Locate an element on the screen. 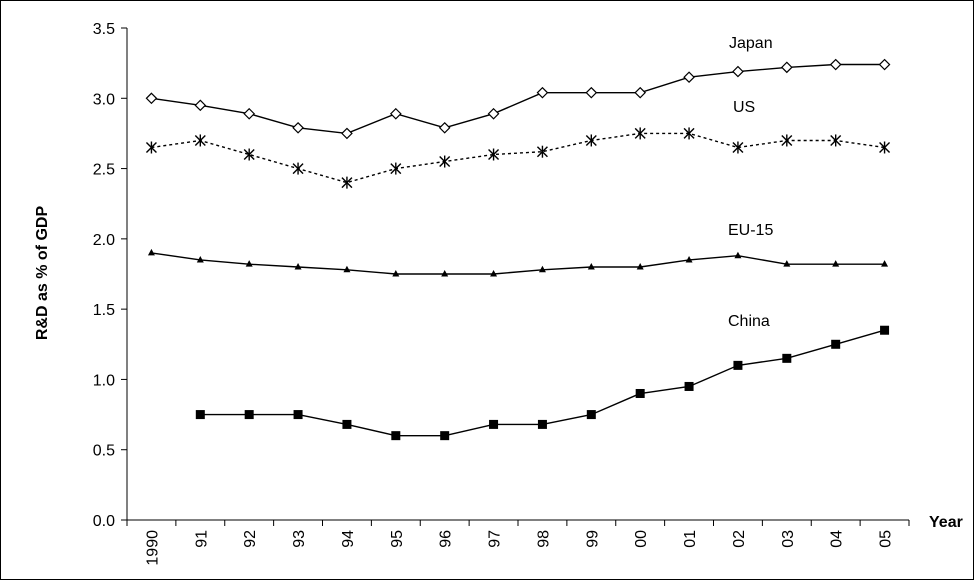 The height and width of the screenshot is (581, 974). x-tick-label: 01 is located at coordinates (690, 539).